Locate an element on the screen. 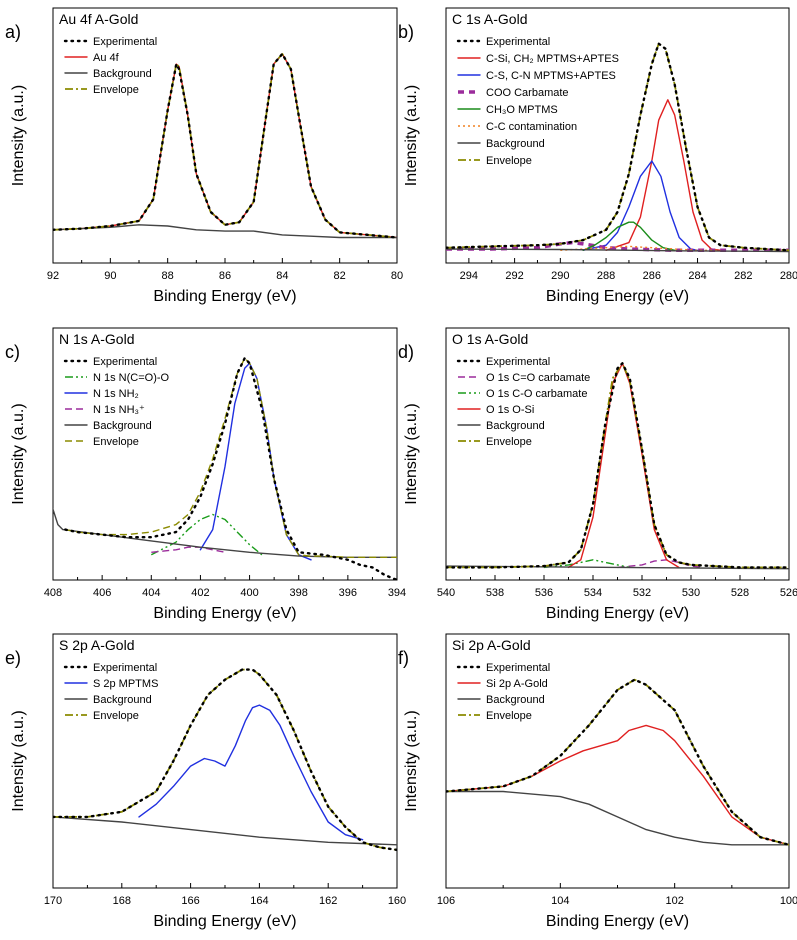 The height and width of the screenshot is (940, 797). x-tick-label: 280 is located at coordinates (788, 276).